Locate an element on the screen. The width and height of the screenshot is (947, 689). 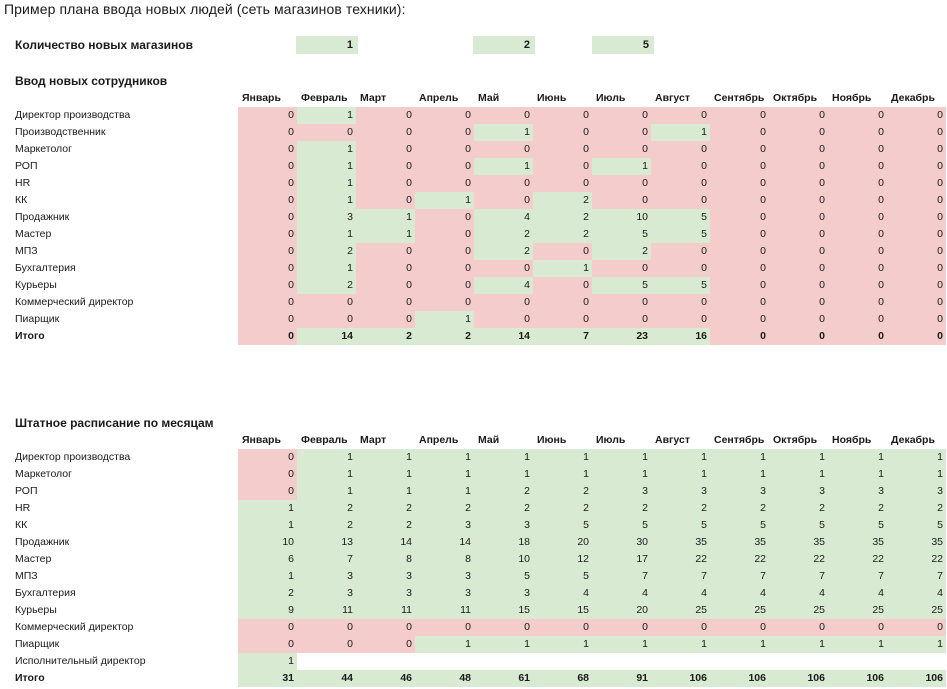
table-cell: 10 is located at coordinates (267, 542).